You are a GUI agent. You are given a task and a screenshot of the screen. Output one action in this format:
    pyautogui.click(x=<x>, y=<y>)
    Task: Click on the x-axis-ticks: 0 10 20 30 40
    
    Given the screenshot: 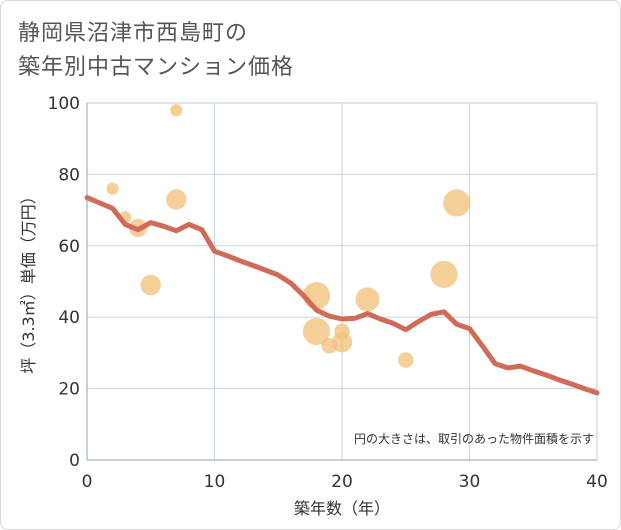 What is the action you would take?
    pyautogui.click(x=345, y=482)
    